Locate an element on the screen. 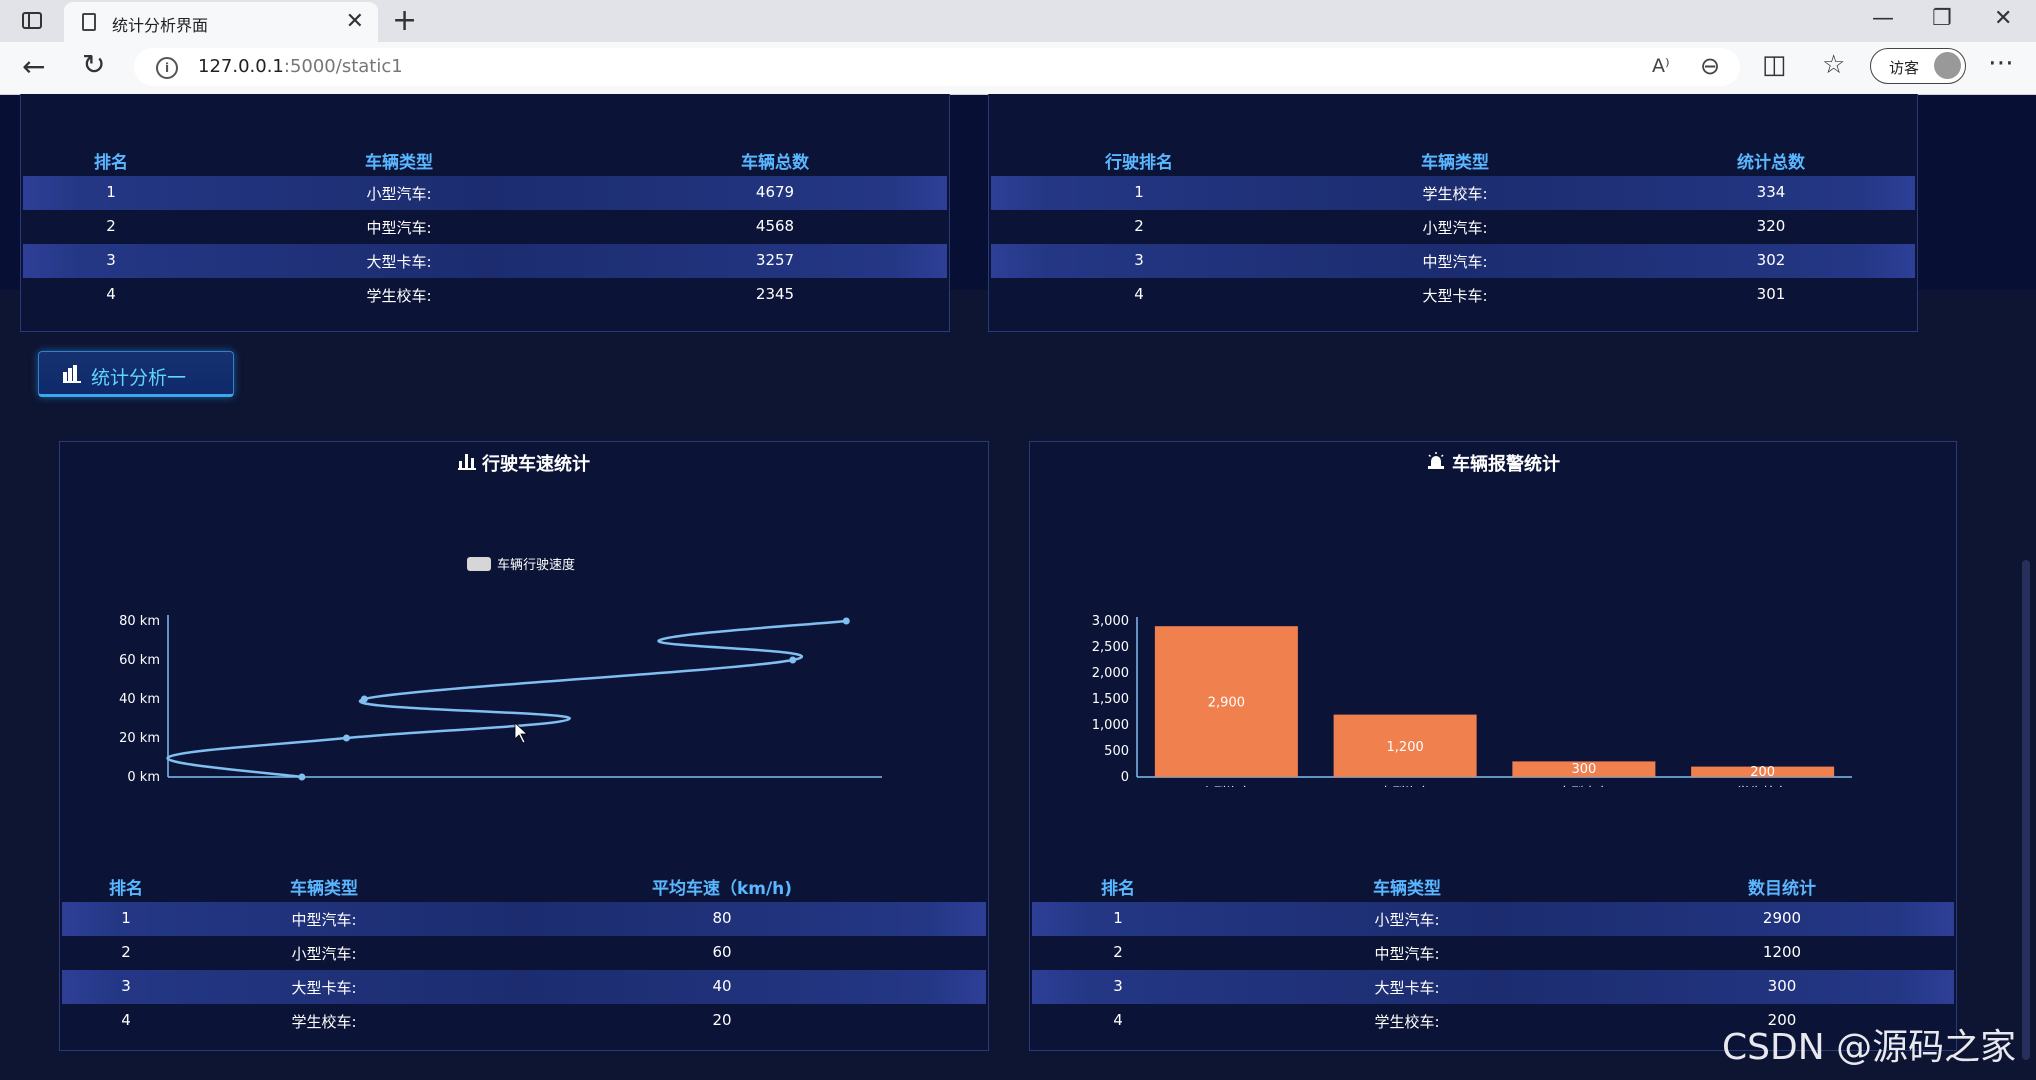  y-tick-label: 0 km is located at coordinates (143, 777).